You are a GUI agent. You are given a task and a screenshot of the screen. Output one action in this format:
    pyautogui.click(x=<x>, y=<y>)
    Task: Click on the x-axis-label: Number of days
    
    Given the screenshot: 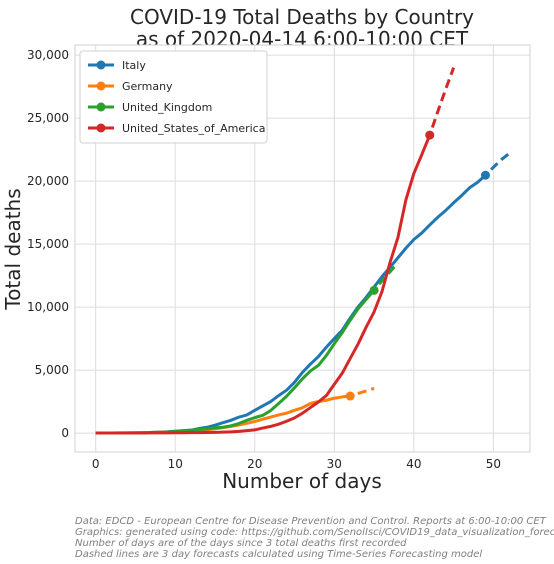 What is the action you would take?
    pyautogui.click(x=302, y=481)
    